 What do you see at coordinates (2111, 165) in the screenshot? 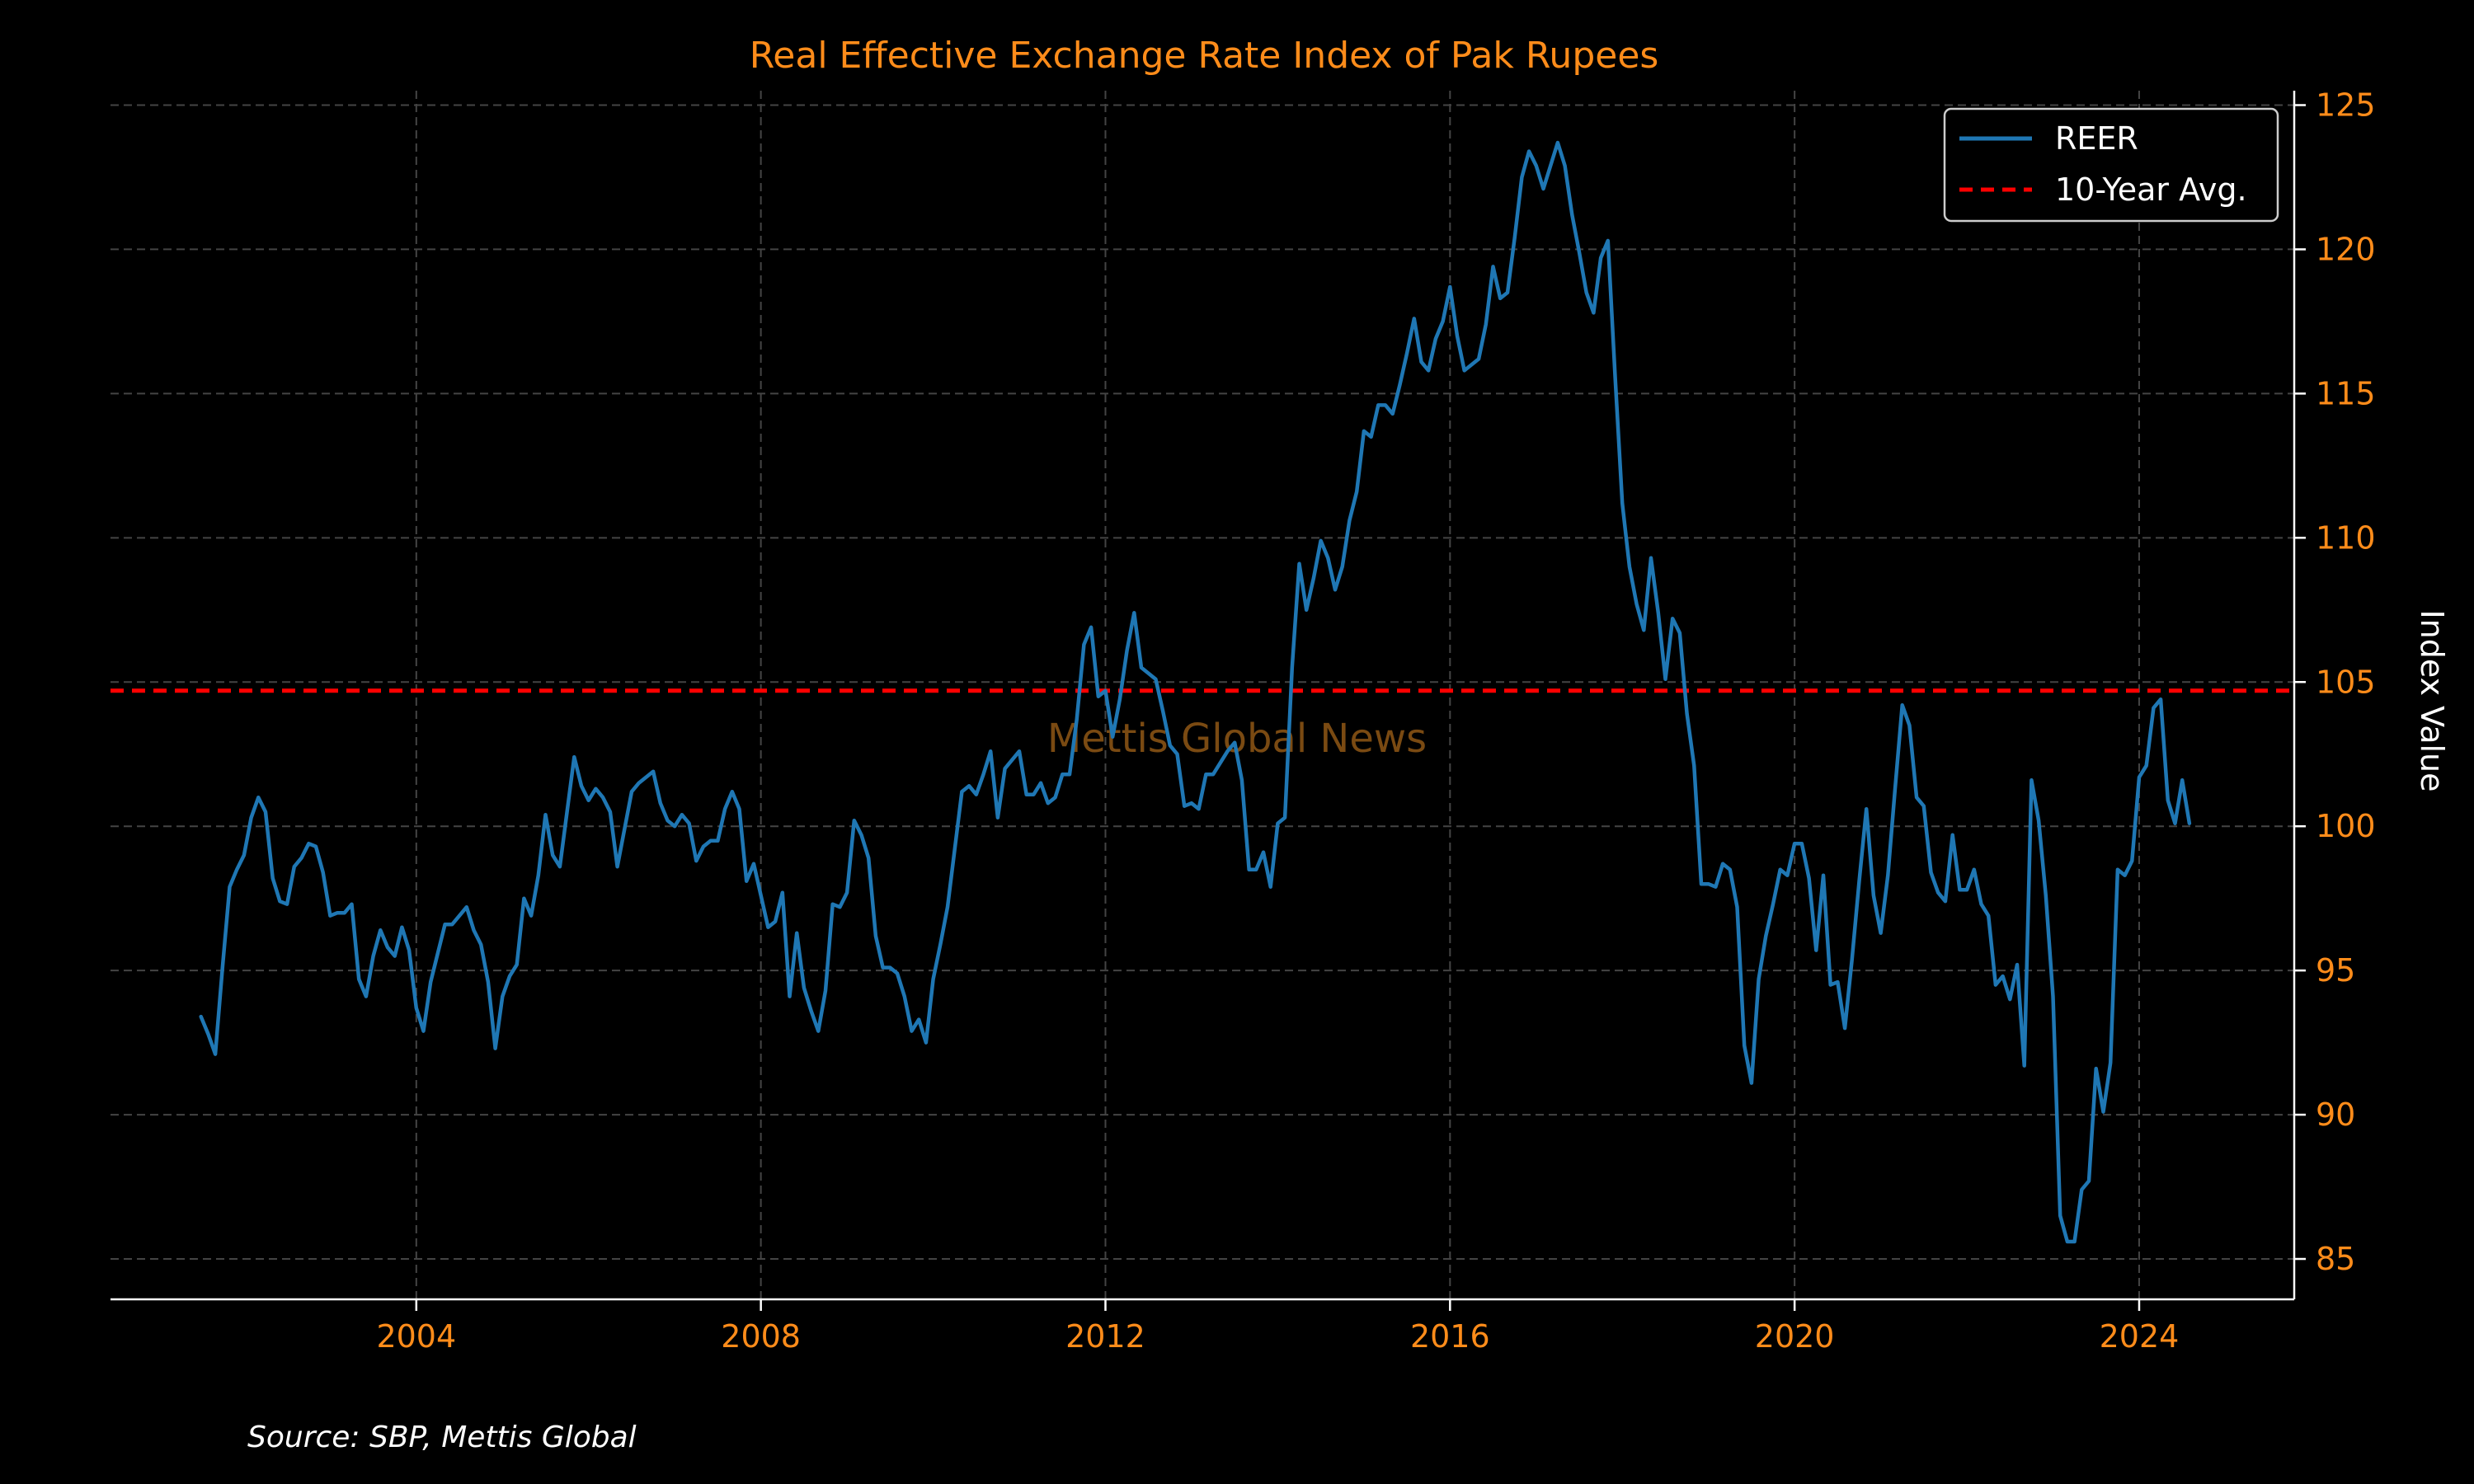
I see `legend: REER 10-Year Avg.` at bounding box center [2111, 165].